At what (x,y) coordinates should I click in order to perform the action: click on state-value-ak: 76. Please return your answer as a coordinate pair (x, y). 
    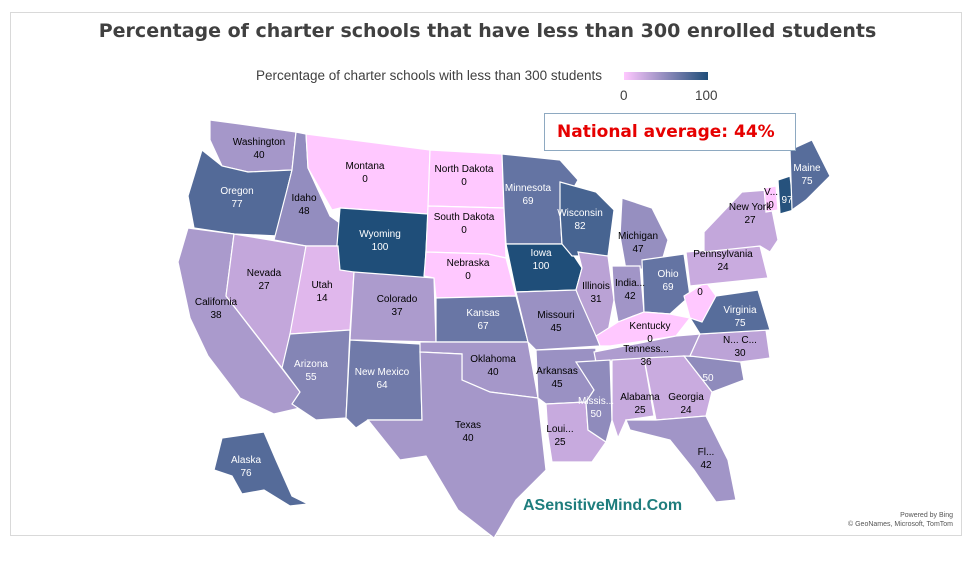
    Looking at the image, I should click on (246, 473).